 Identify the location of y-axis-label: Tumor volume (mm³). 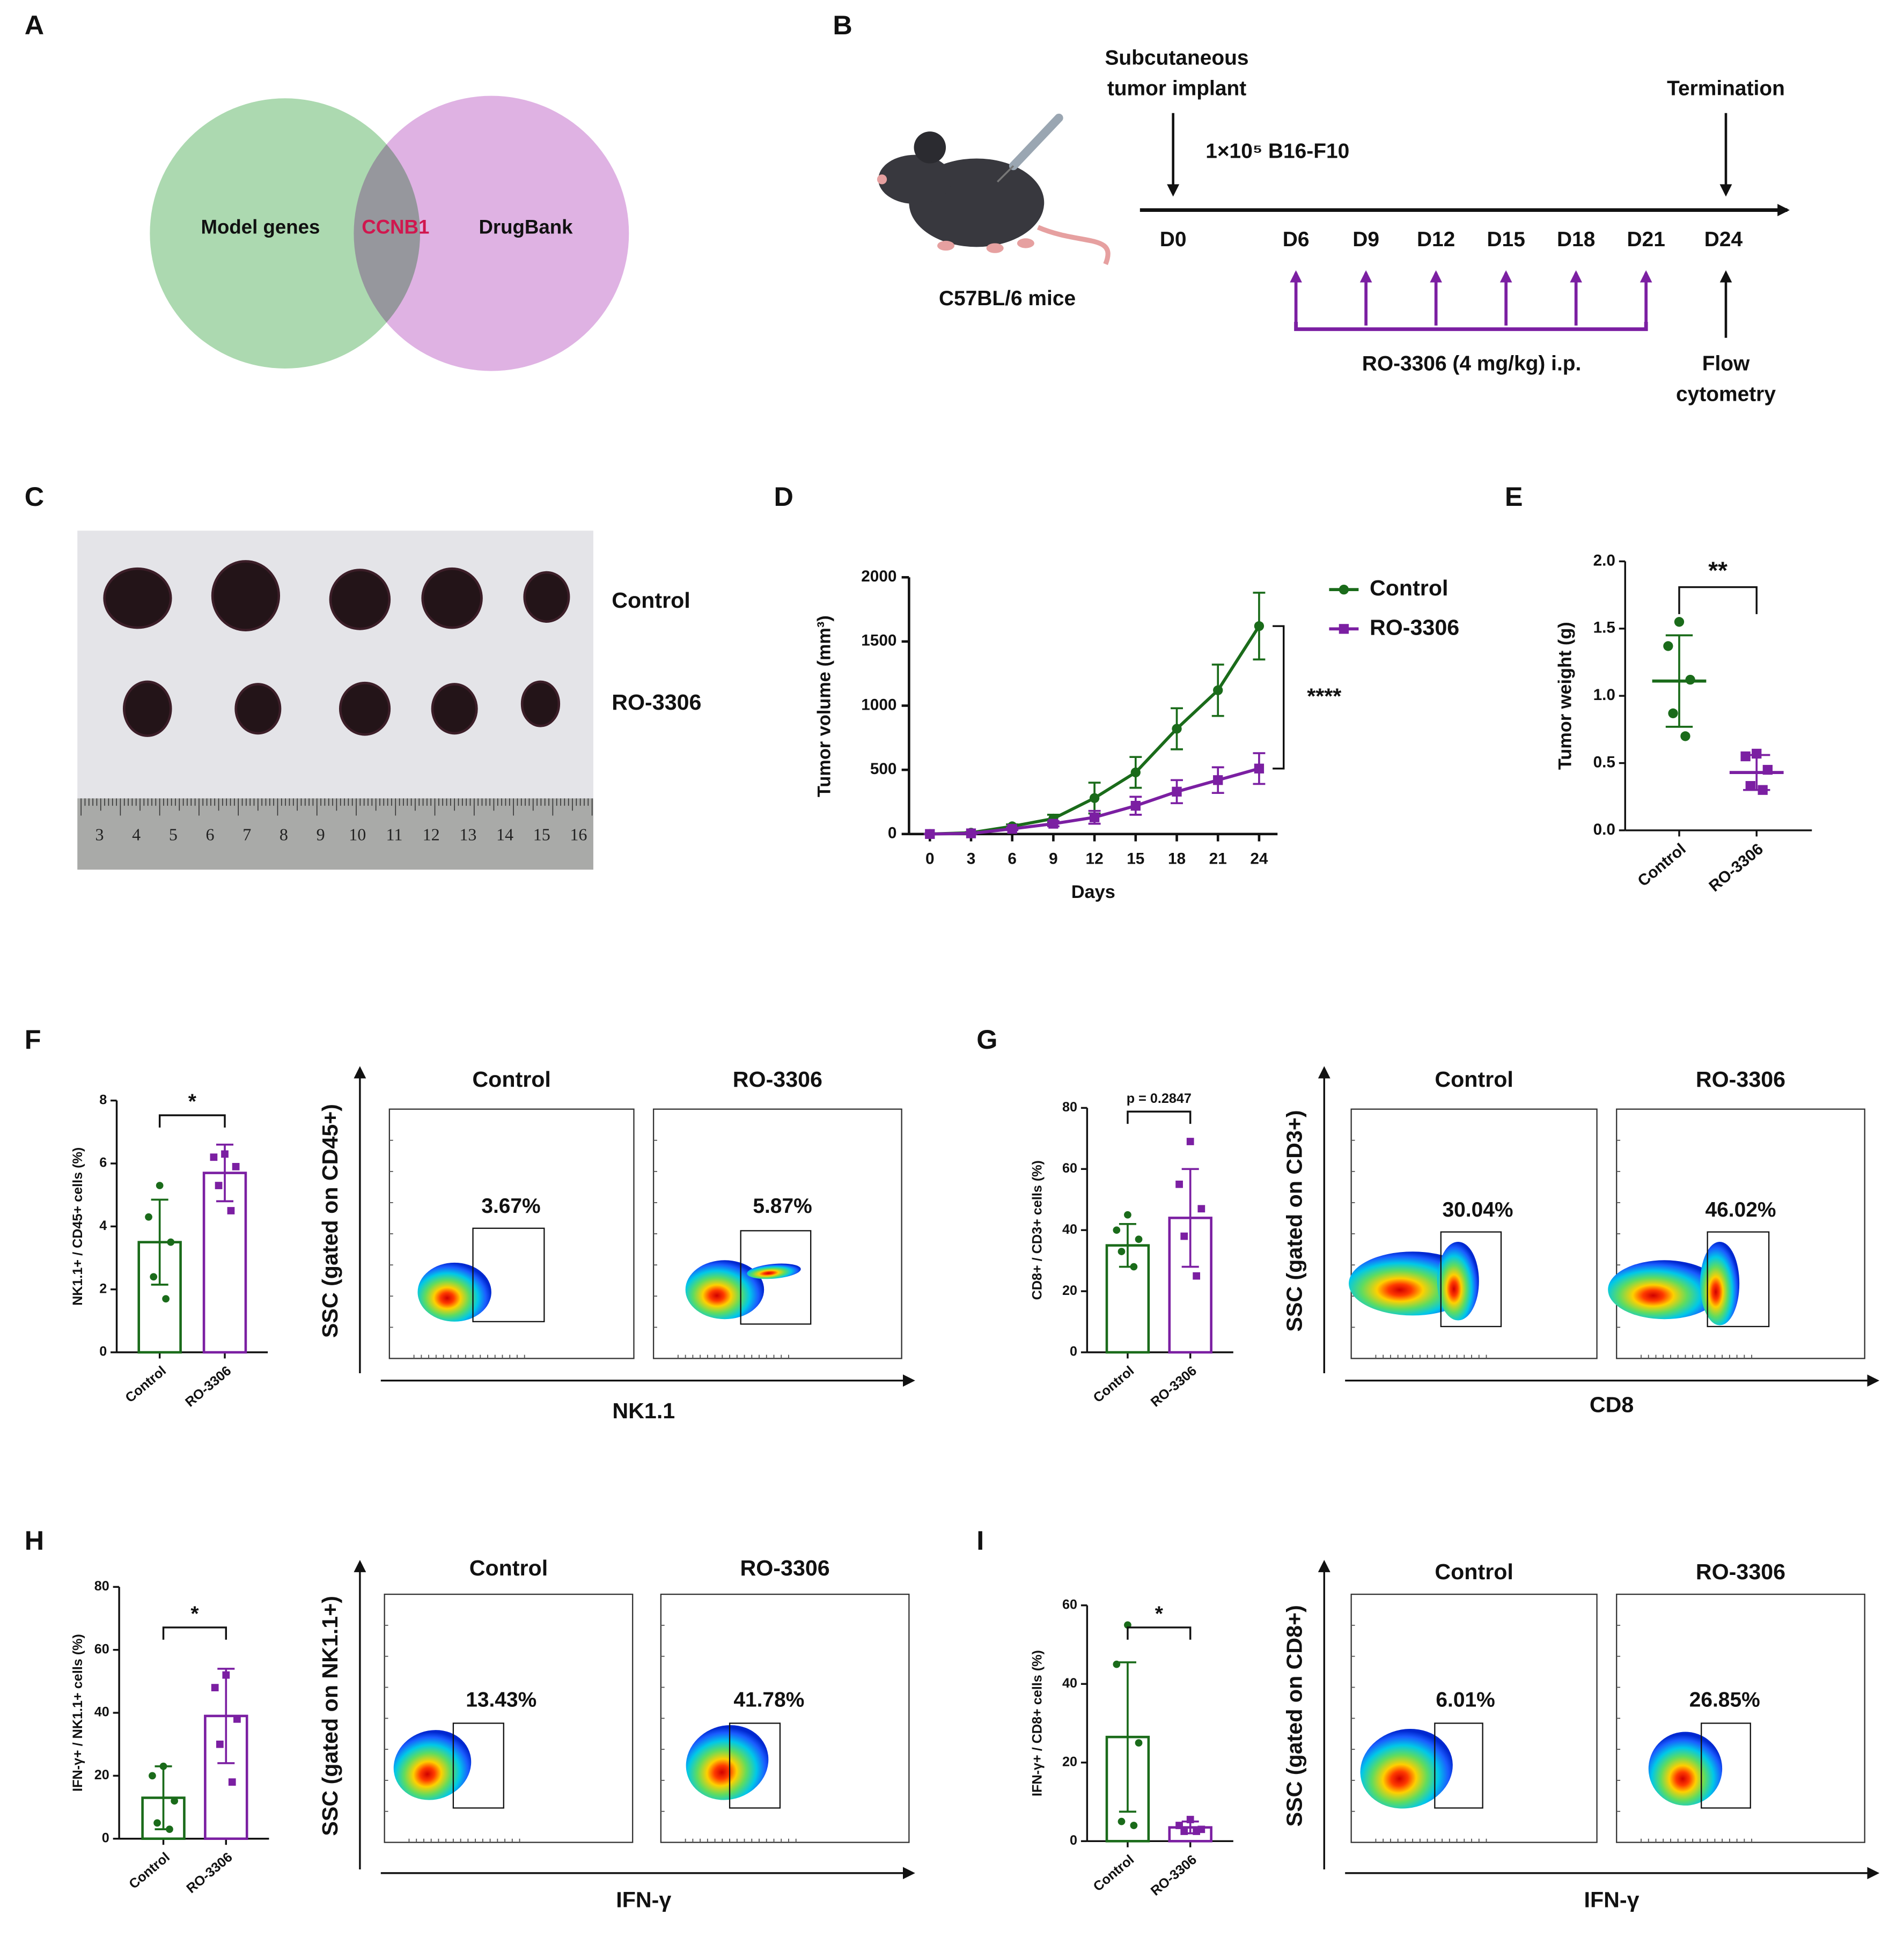
(824, 706).